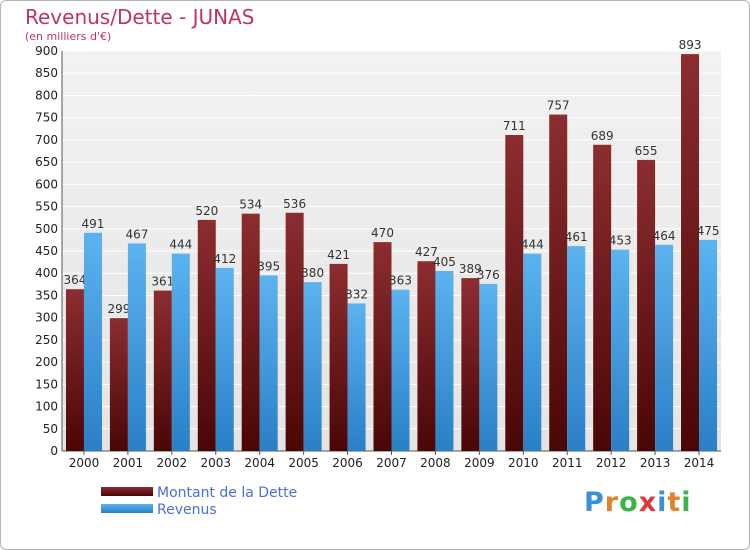 The image size is (750, 550). Describe the element at coordinates (224, 259) in the screenshot. I see `value-label-revenus: 412` at that location.